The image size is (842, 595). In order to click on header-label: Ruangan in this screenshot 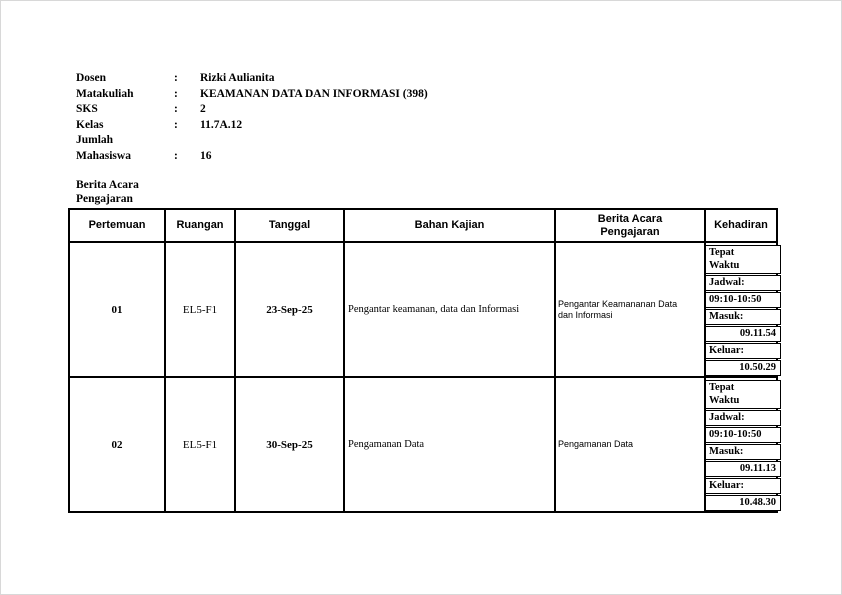, I will do `click(200, 225)`.